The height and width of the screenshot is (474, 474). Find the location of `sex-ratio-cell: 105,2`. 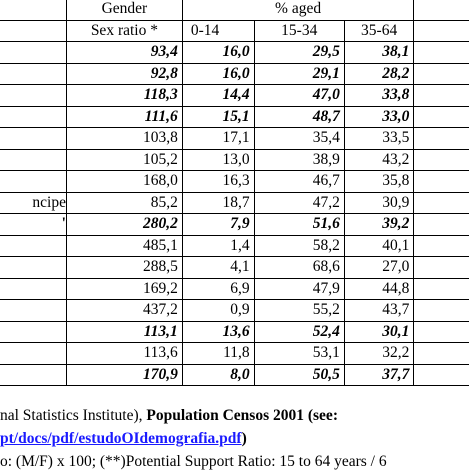

sex-ratio-cell: 105,2 is located at coordinates (124, 159).